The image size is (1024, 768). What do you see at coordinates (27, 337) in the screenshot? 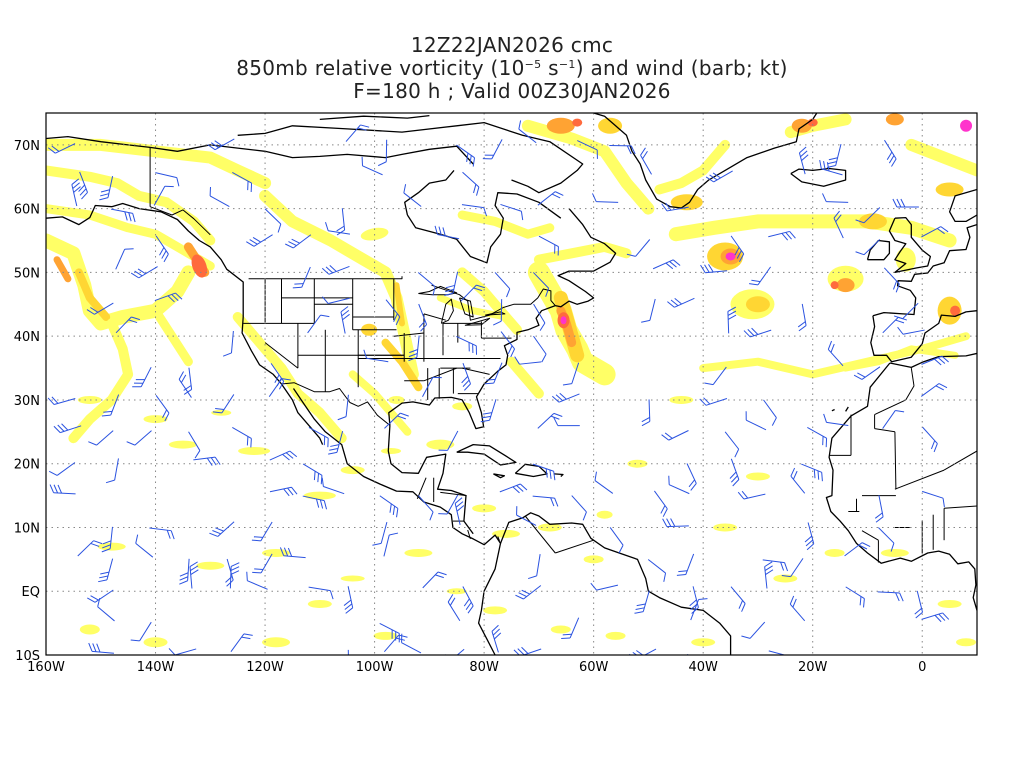
I see `y-tick-label: 40N` at bounding box center [27, 337].